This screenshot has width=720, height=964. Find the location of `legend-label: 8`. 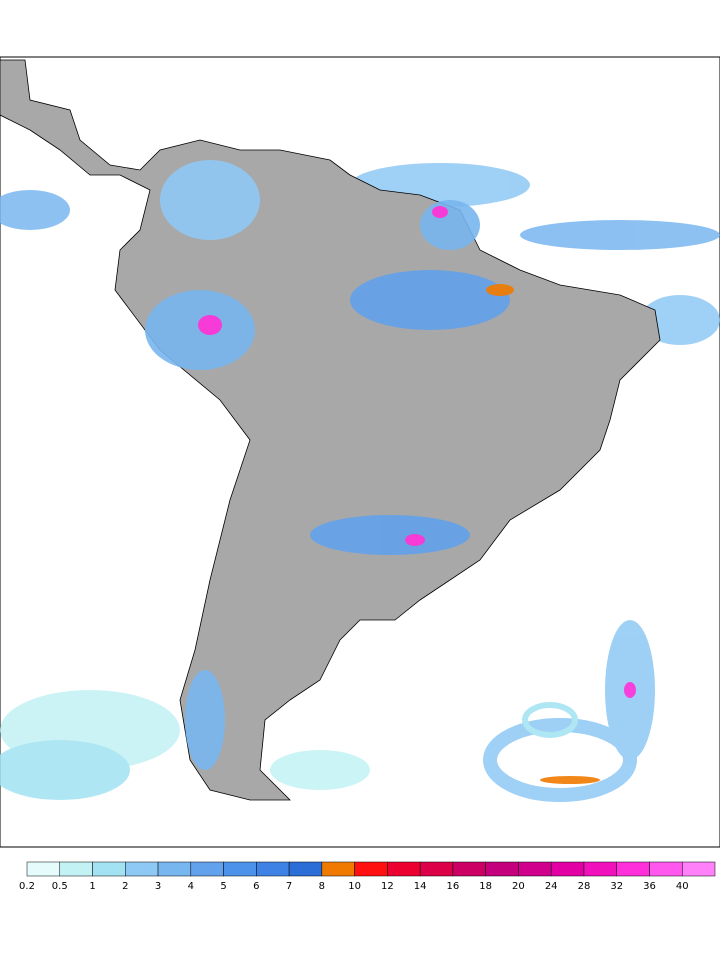

legend-label: 8 is located at coordinates (322, 886).